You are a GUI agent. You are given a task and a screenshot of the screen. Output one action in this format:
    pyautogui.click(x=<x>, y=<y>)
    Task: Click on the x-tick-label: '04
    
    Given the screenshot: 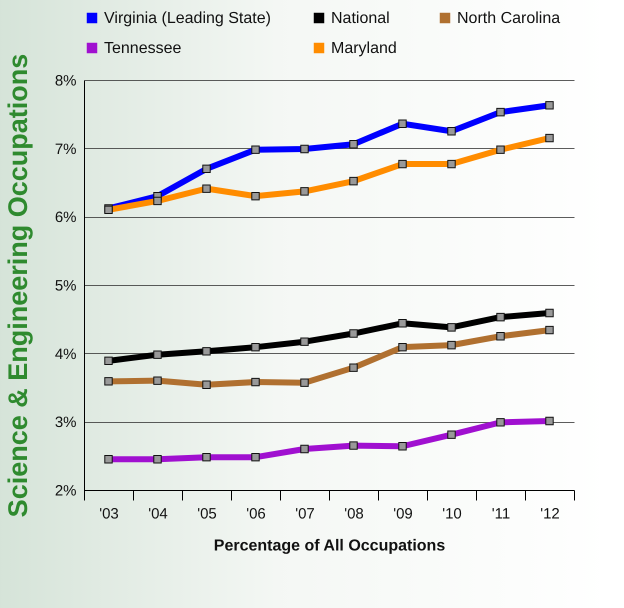 What is the action you would take?
    pyautogui.click(x=158, y=514)
    